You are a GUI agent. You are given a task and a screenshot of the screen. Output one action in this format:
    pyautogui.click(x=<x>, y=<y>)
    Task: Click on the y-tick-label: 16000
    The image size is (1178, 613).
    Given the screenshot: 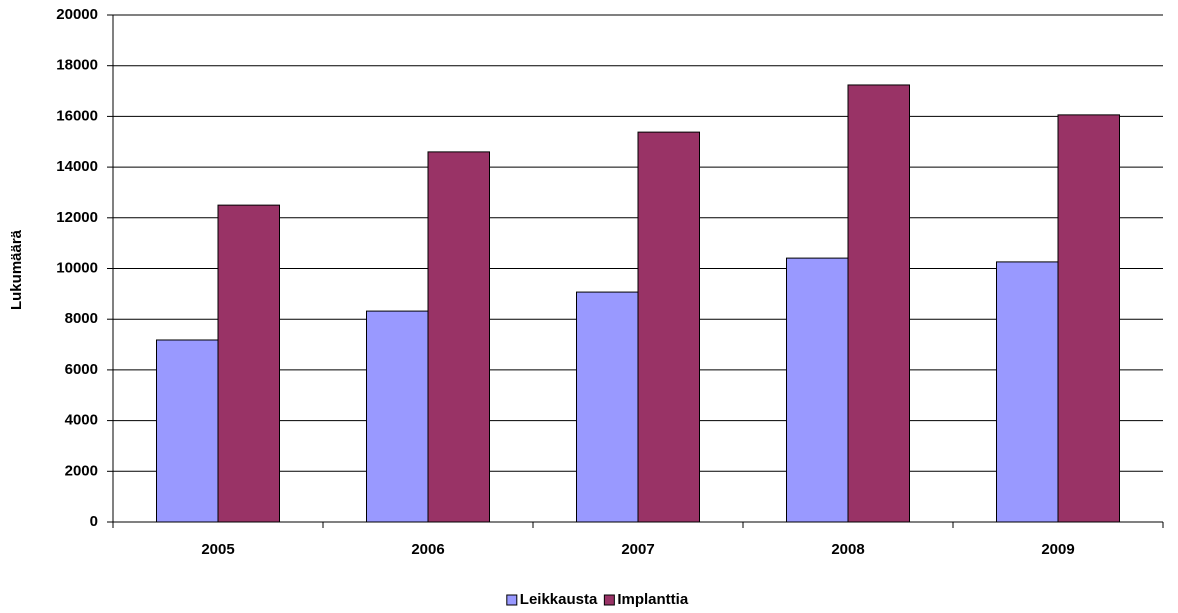 What is the action you would take?
    pyautogui.click(x=77, y=115)
    